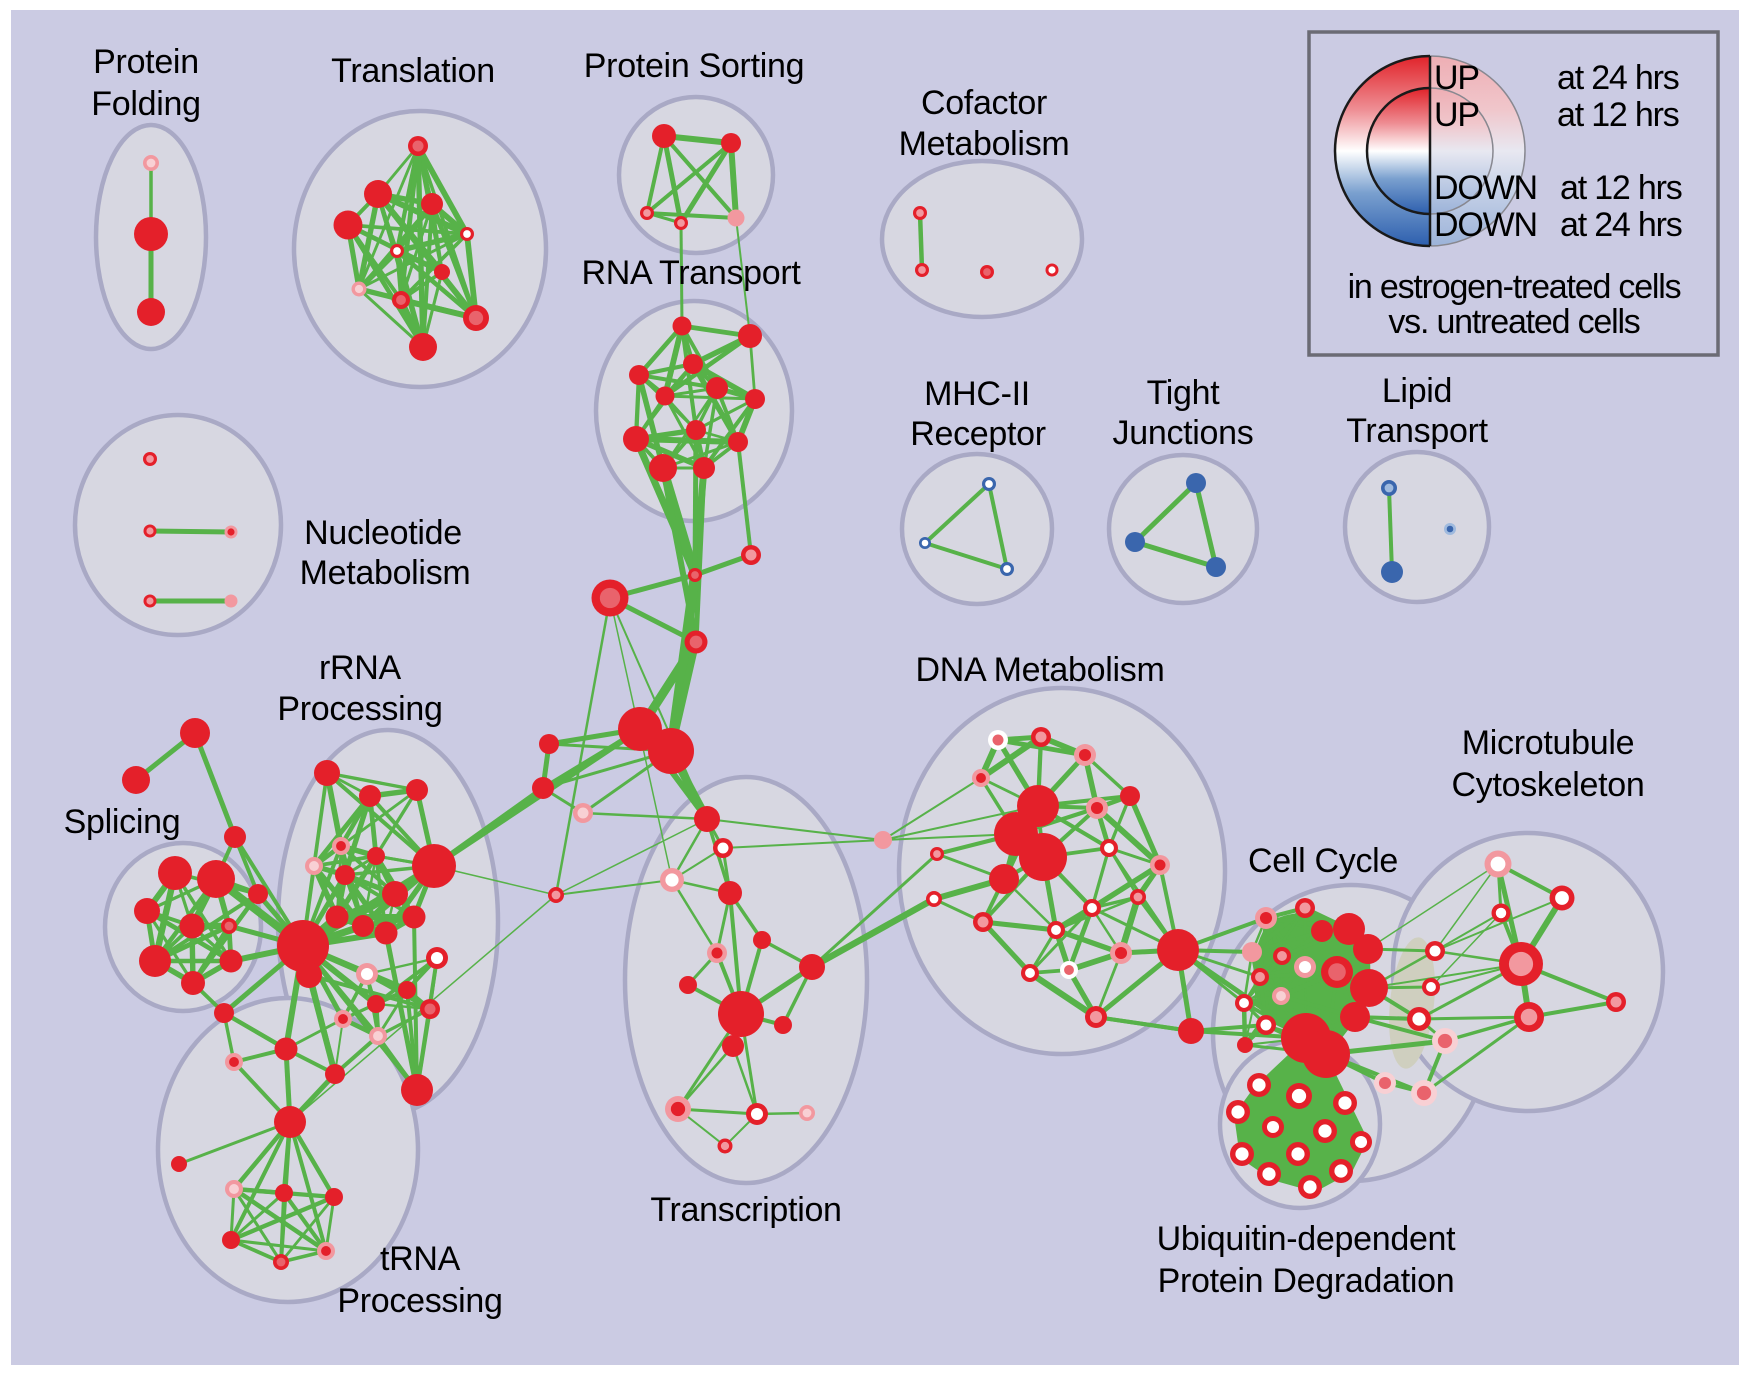  Describe the element at coordinates (145, 104) in the screenshot. I see `svg-text: Folding` at that location.